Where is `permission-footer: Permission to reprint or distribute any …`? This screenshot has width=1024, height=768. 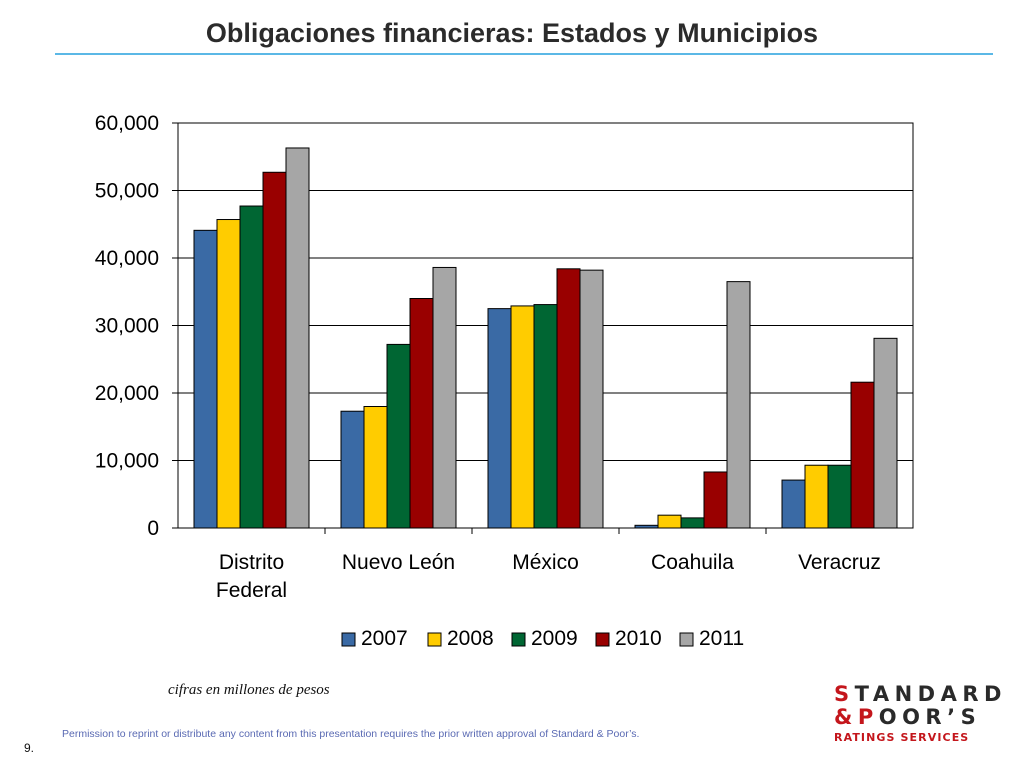 permission-footer: Permission to reprint or distribute any … is located at coordinates (351, 734).